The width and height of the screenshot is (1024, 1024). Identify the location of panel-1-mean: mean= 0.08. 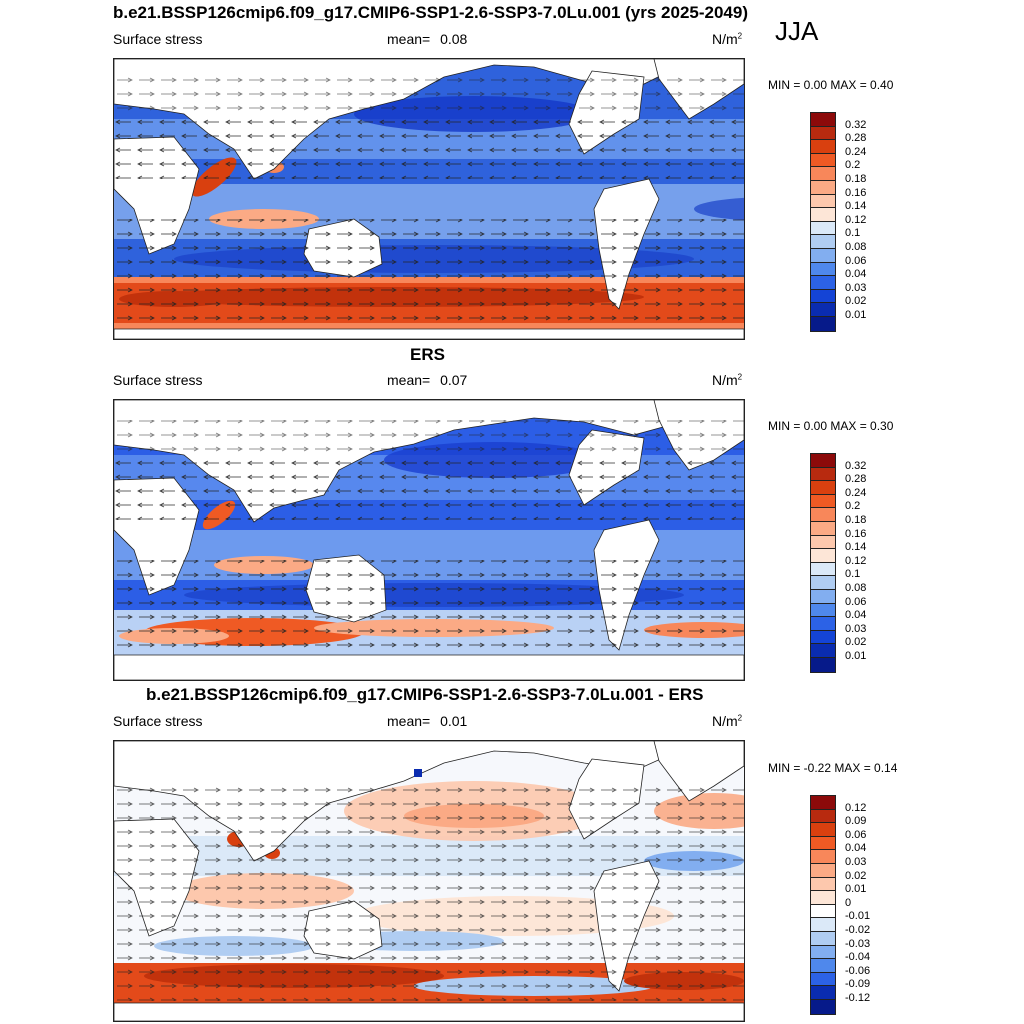
(427, 39).